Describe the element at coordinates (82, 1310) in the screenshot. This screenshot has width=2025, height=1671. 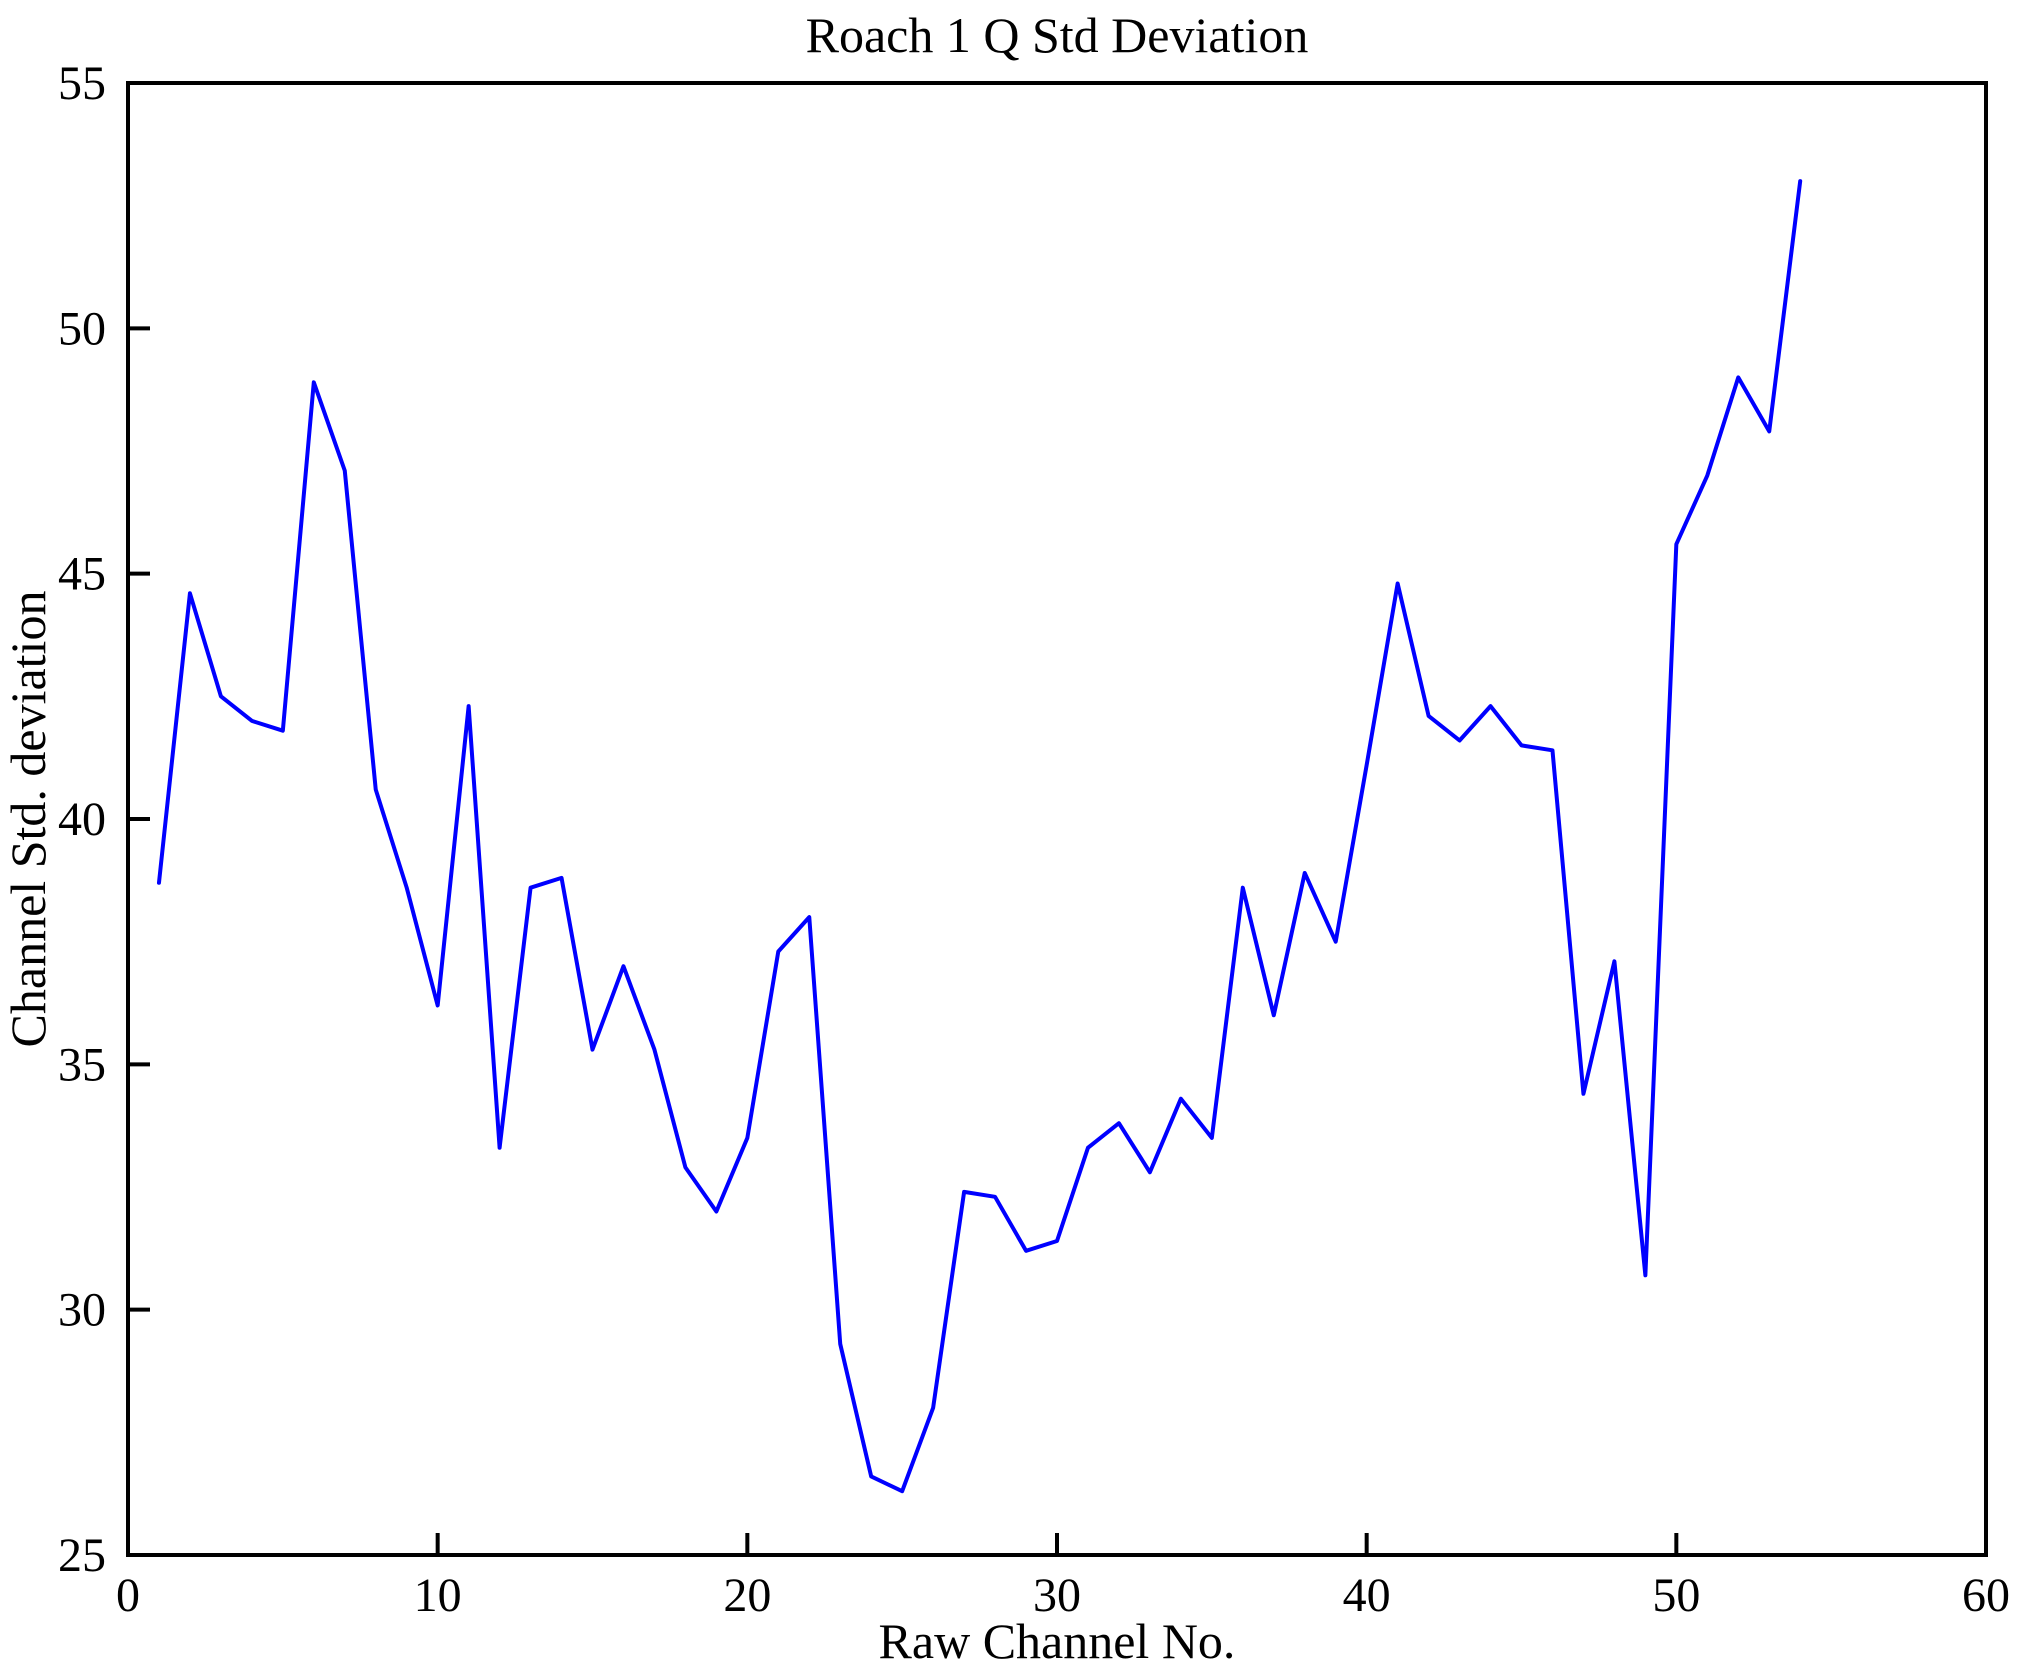
I see `y-tick-label: 30` at that location.